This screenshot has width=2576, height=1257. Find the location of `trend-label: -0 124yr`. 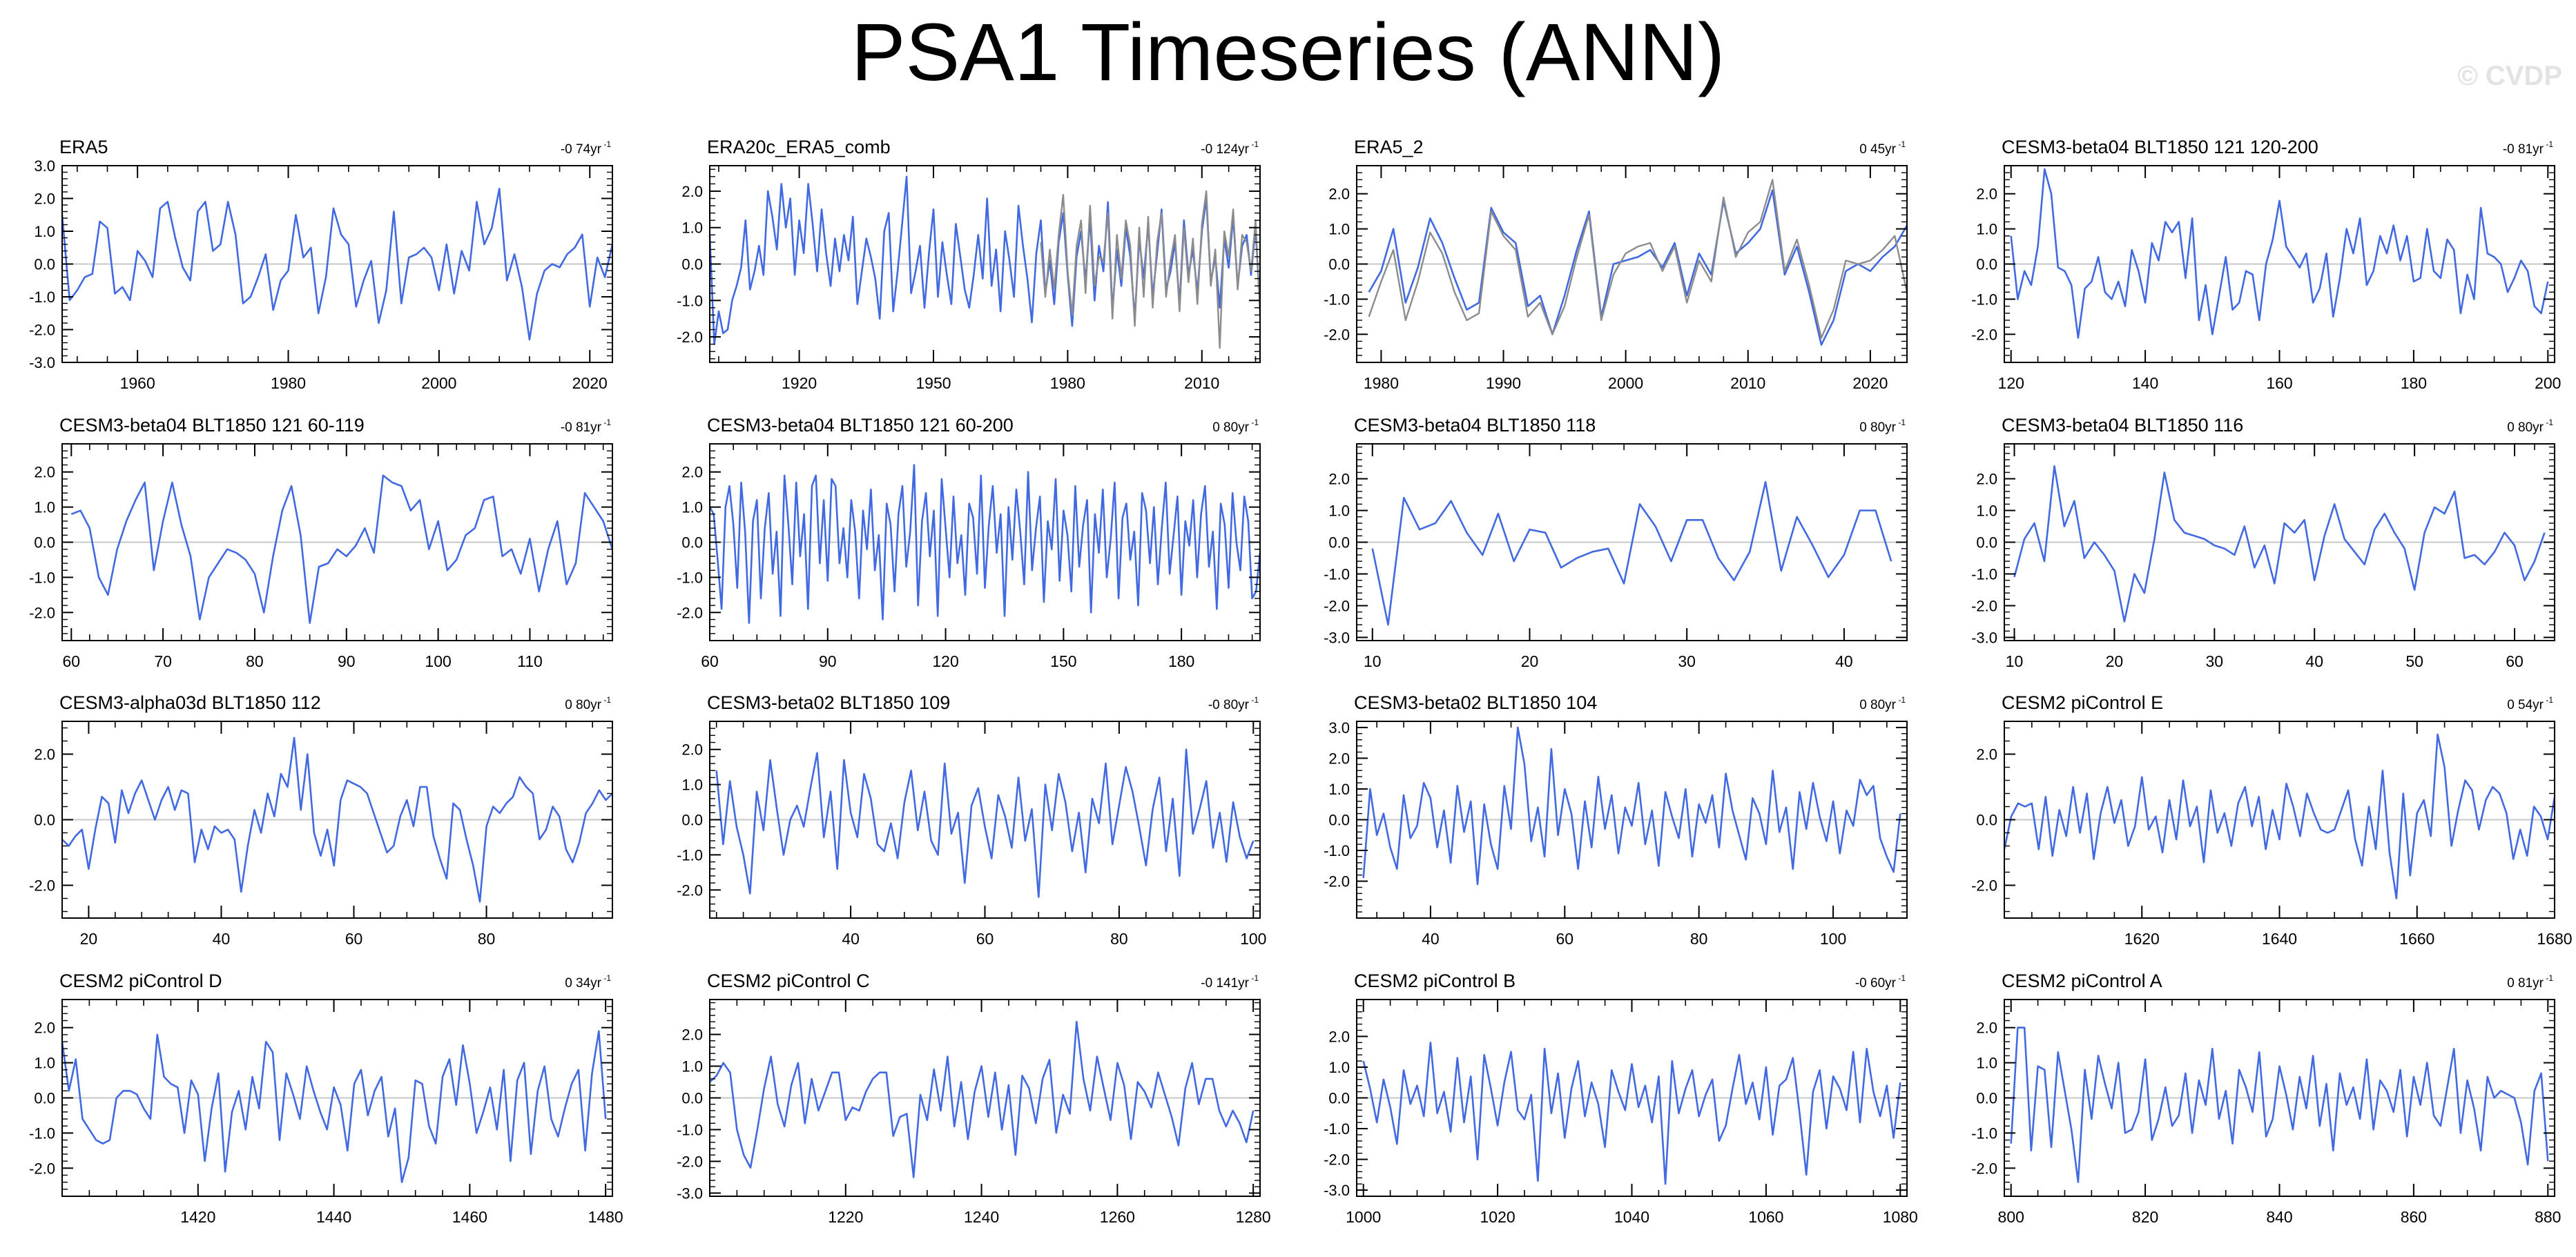

trend-label: -0 124yr is located at coordinates (1225, 149).